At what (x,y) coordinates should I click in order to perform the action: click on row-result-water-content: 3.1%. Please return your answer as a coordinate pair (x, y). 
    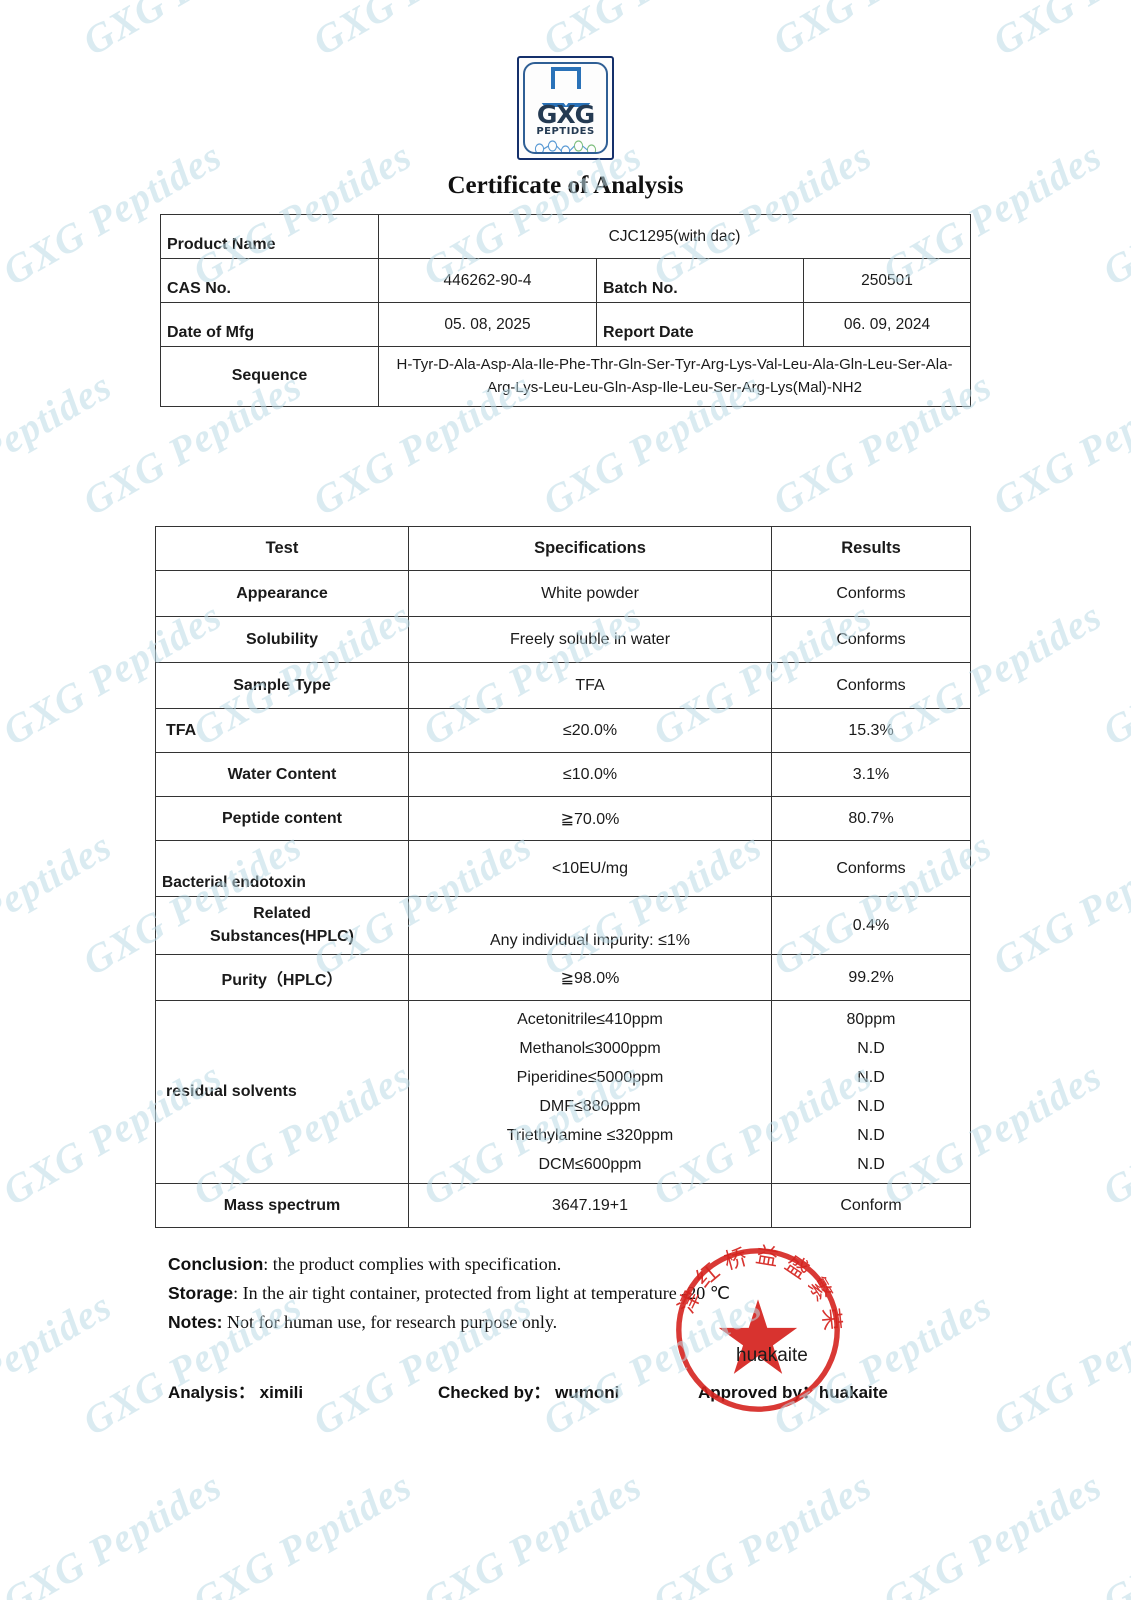
    Looking at the image, I should click on (871, 774).